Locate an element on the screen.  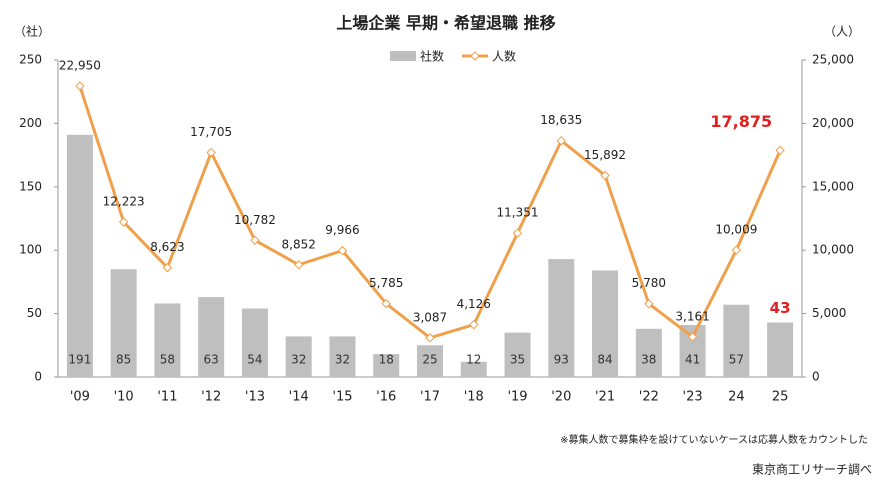
y2-tick-label: 5,000 is located at coordinates (829, 313).